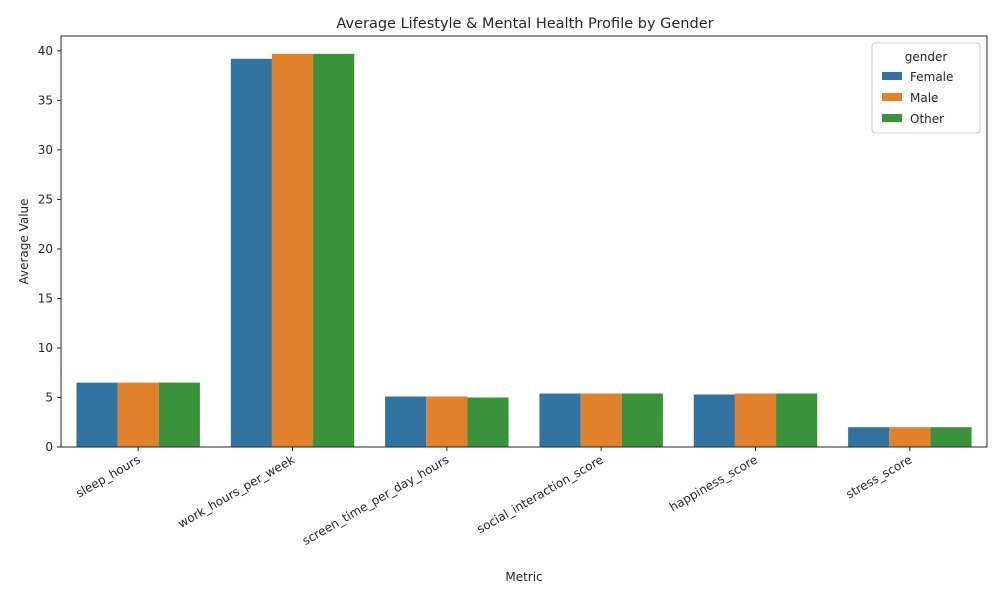 The width and height of the screenshot is (1000, 600). I want to click on bar-other-social-interaction-score, so click(642, 420).